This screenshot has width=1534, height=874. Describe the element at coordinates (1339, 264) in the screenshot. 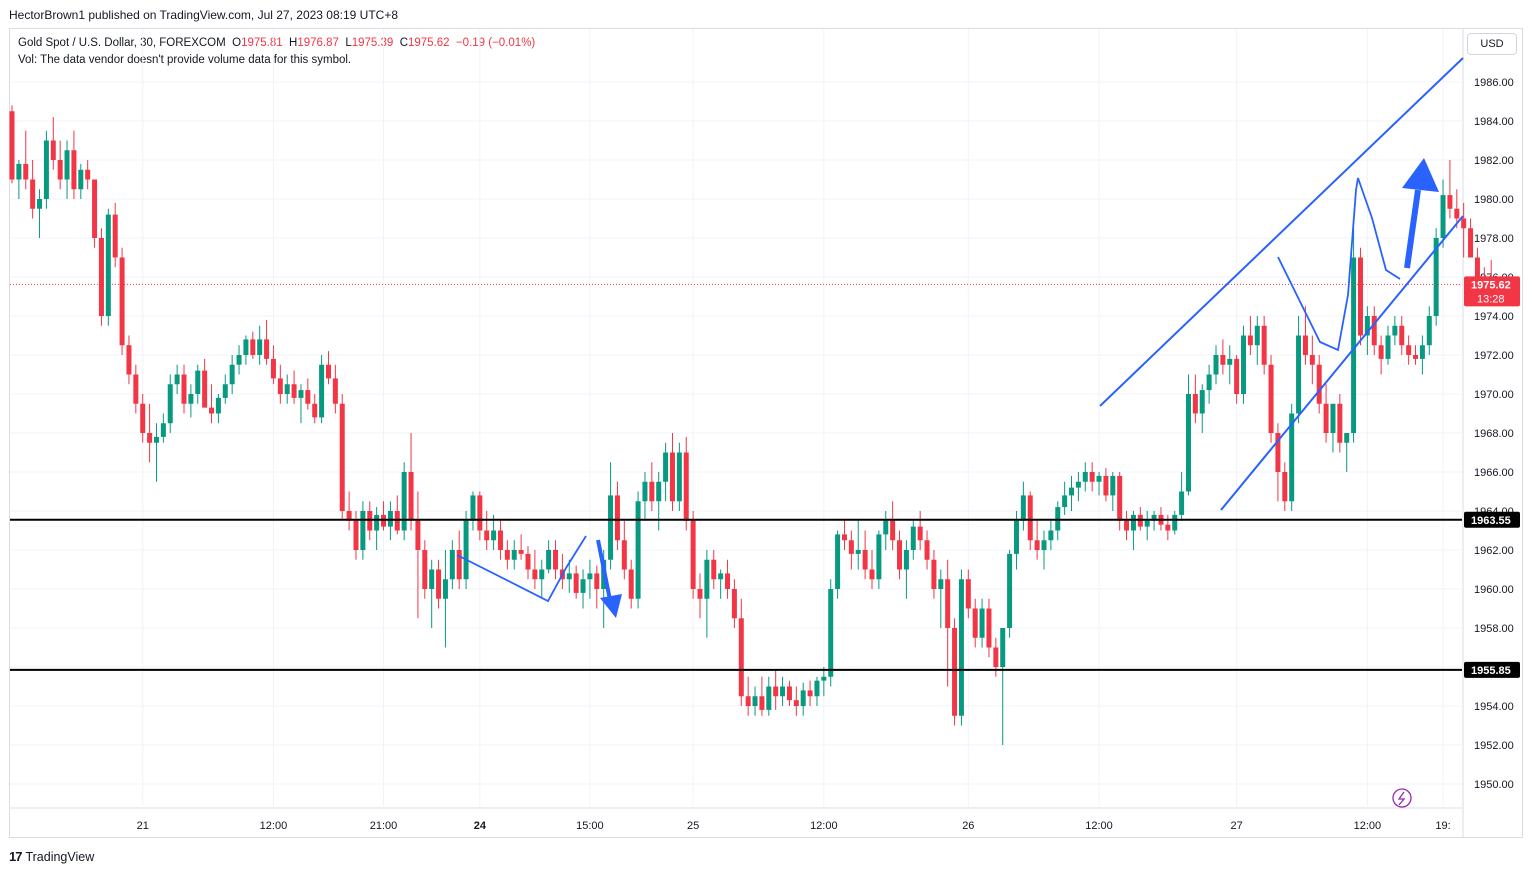

I see `zigzag-right` at that location.